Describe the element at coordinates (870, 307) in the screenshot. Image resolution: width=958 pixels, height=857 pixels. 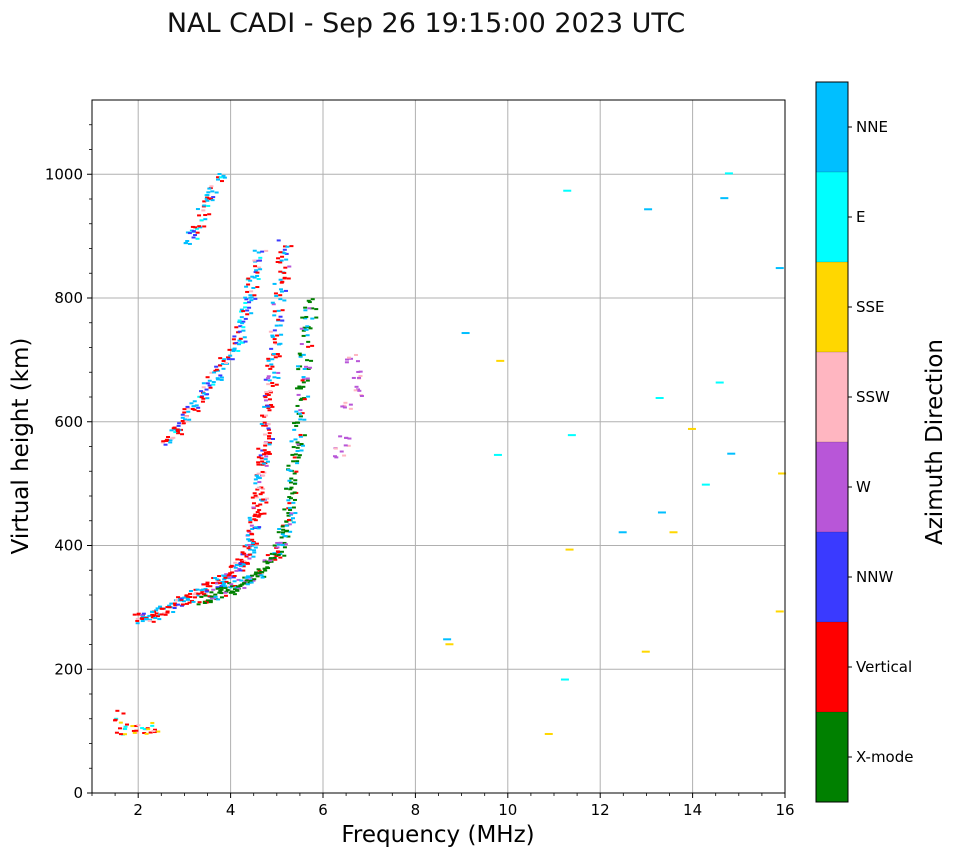
I see `colorbar-tick-label: SSE` at that location.